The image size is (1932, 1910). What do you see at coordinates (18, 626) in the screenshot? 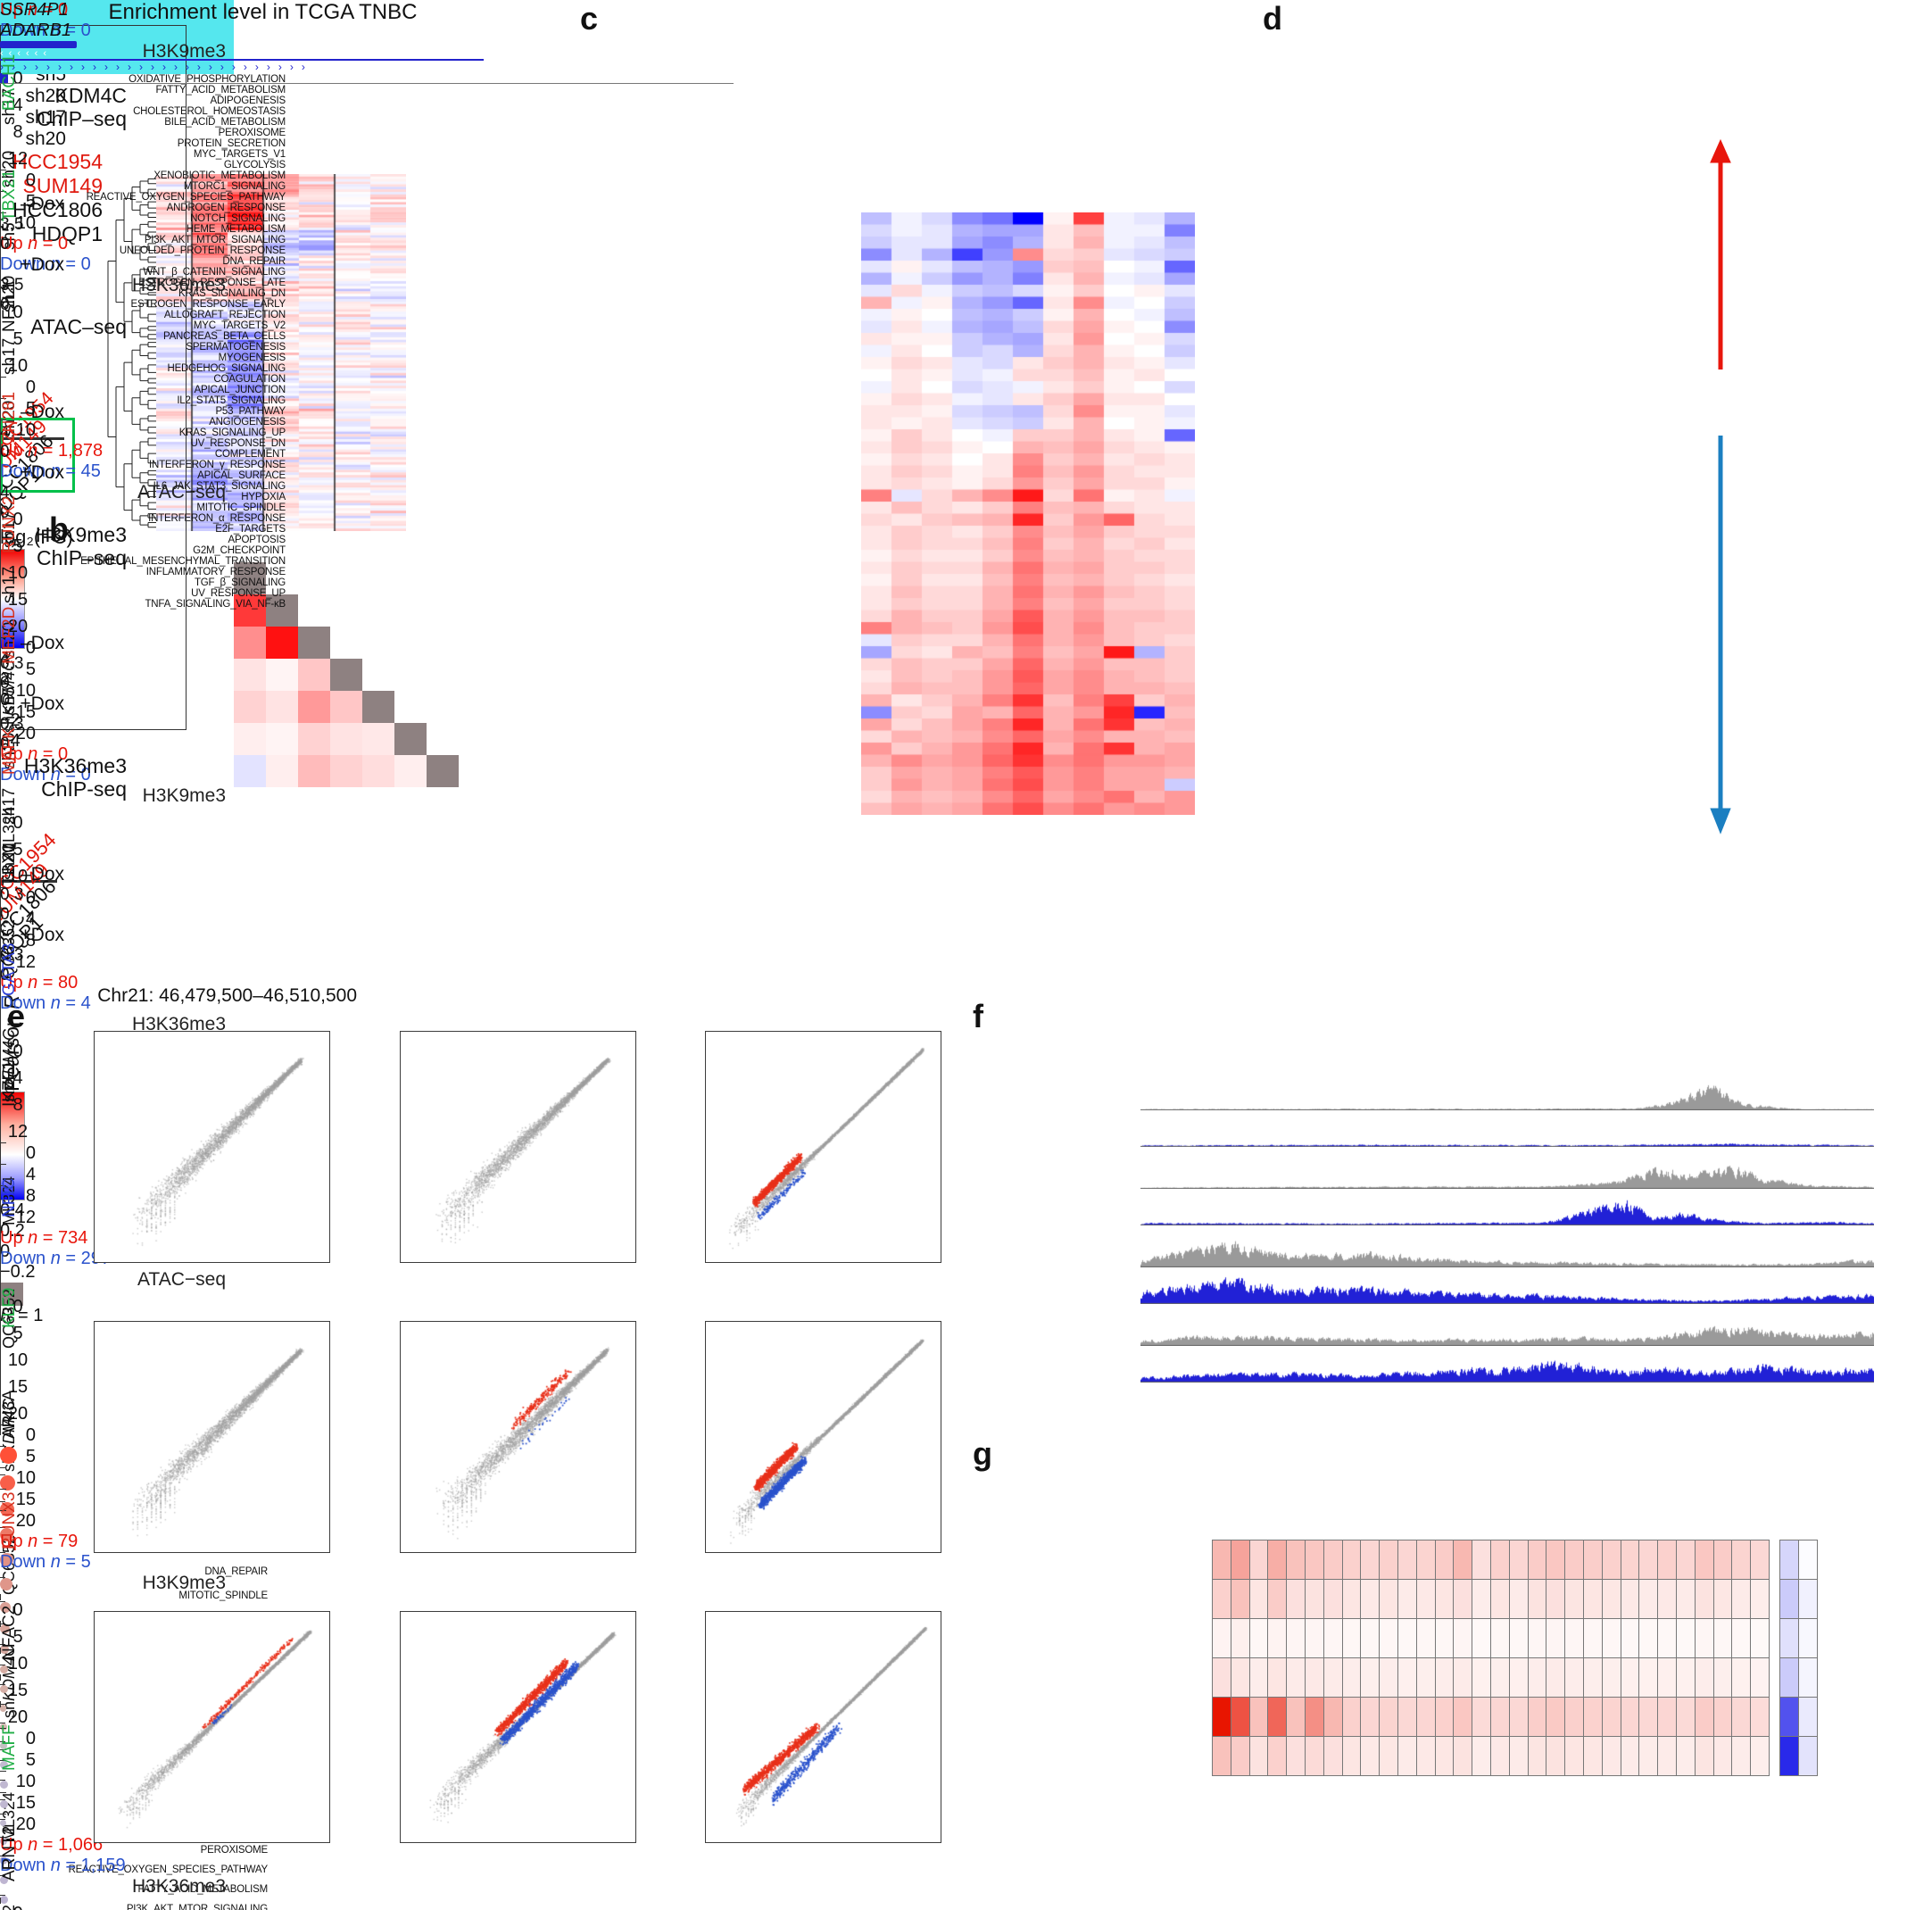
I see `x-tick-label: 20` at bounding box center [18, 626].